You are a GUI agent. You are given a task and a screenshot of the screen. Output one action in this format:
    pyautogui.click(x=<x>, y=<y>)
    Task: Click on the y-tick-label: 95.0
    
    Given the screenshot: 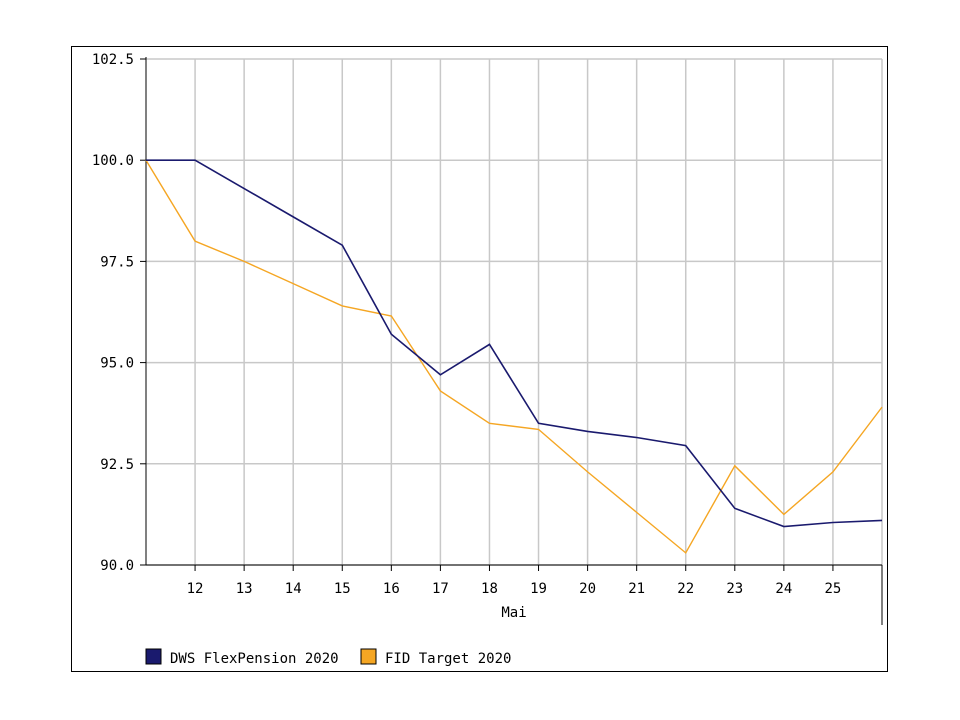 What is the action you would take?
    pyautogui.click(x=117, y=364)
    